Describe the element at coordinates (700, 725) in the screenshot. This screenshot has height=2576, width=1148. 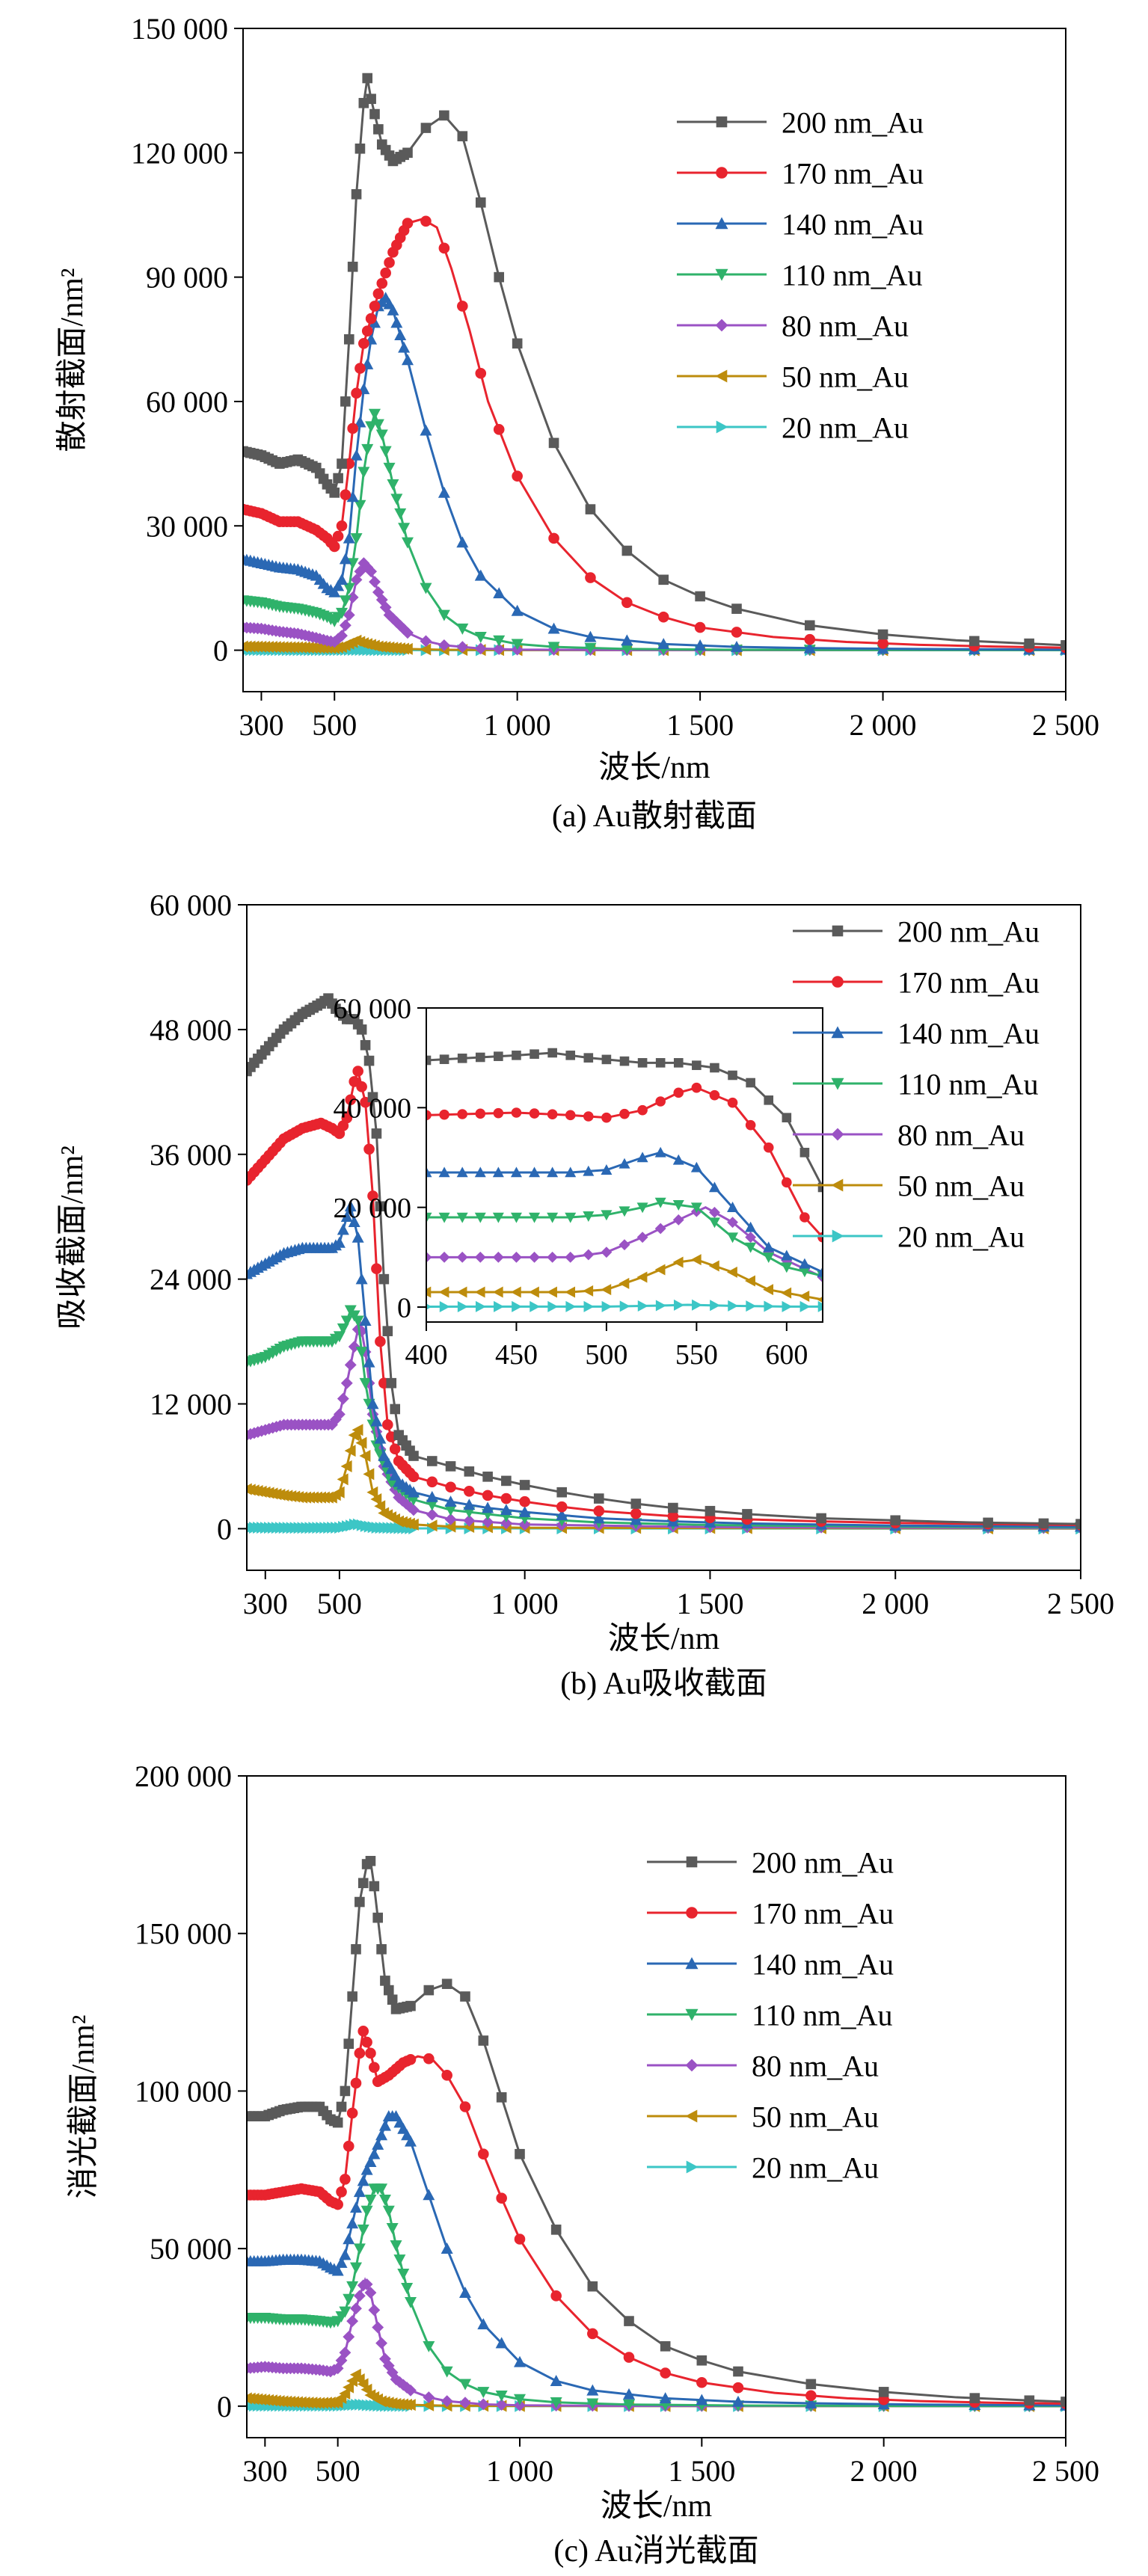
I see `panel-a-x-tick-label: 1 500` at that location.